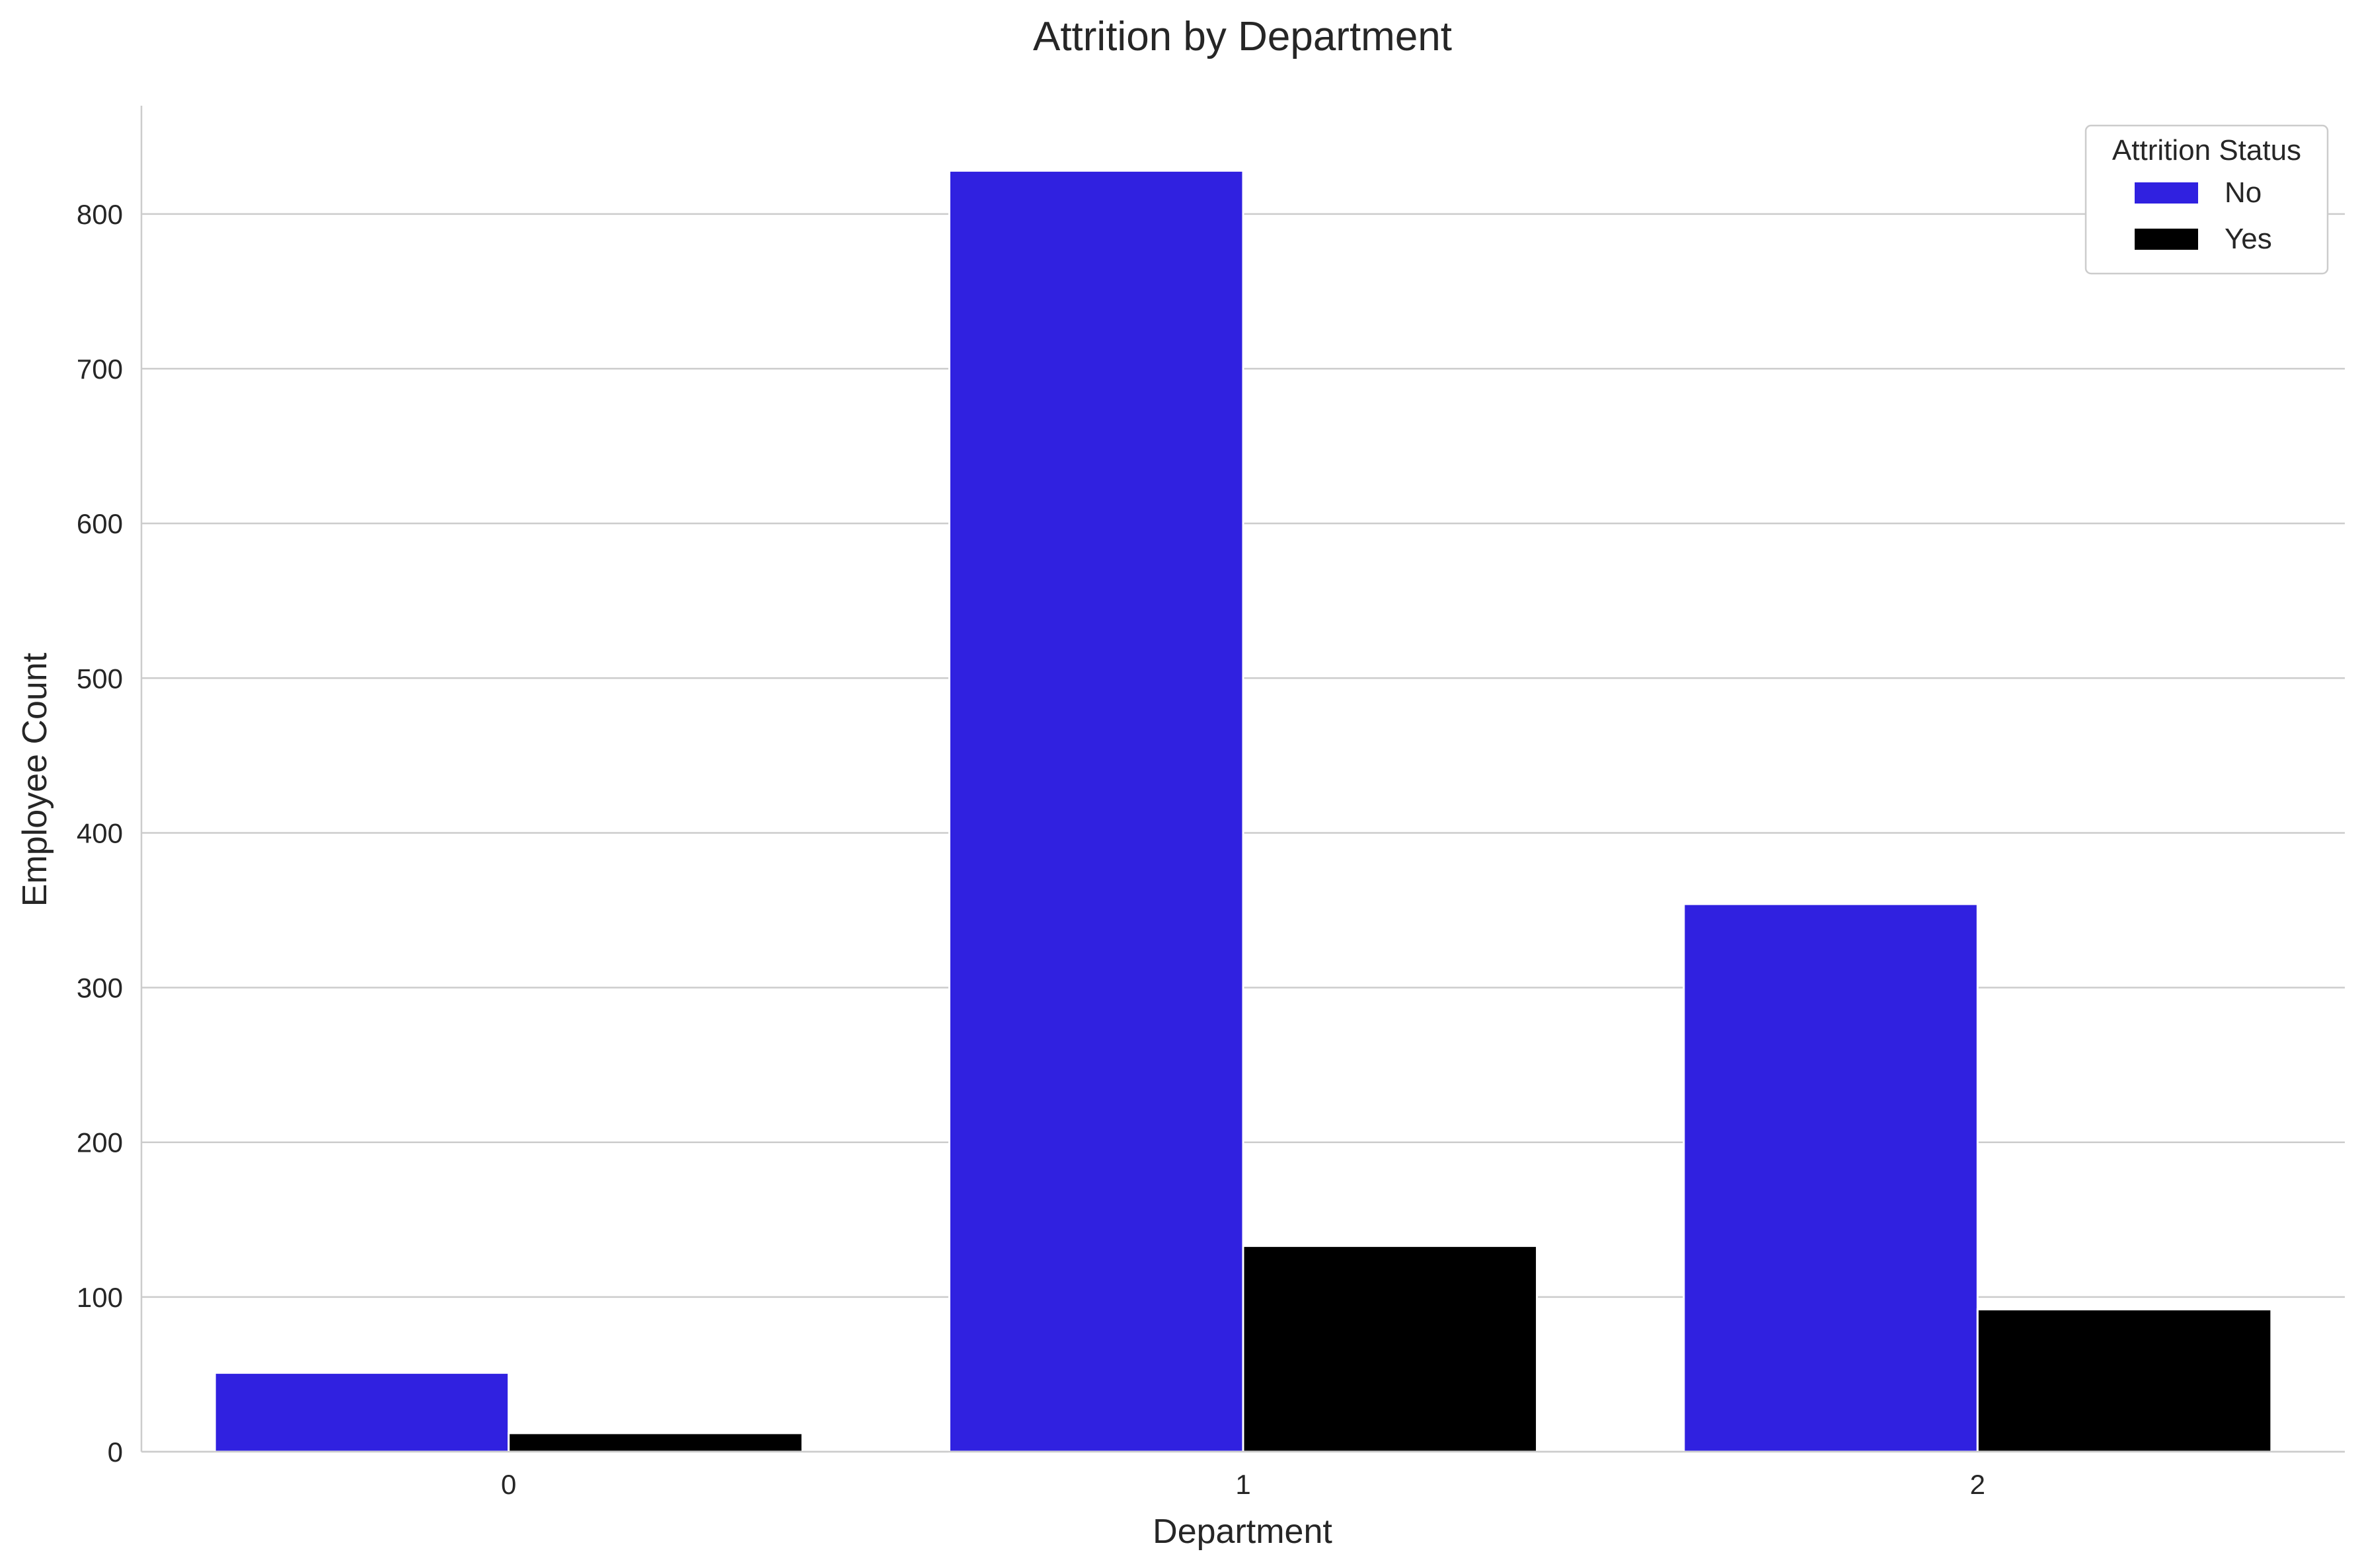 This screenshot has height=1568, width=2362. Describe the element at coordinates (1242, 36) in the screenshot. I see `chart-title: Attrition by Department` at that location.